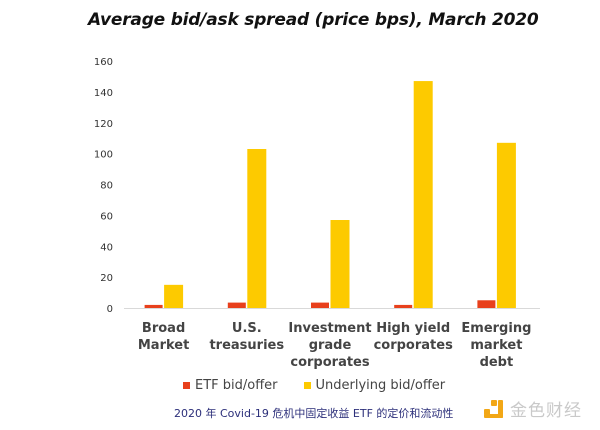  I want to click on x-tick-label: market, so click(496, 345).